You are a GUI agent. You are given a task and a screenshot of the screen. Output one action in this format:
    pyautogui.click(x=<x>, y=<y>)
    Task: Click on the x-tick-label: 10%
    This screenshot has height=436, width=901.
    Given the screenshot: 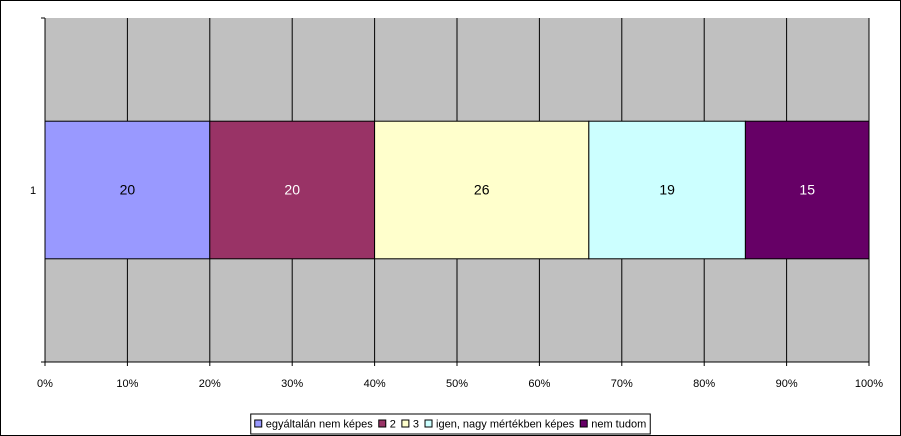 What is the action you would take?
    pyautogui.click(x=127, y=384)
    